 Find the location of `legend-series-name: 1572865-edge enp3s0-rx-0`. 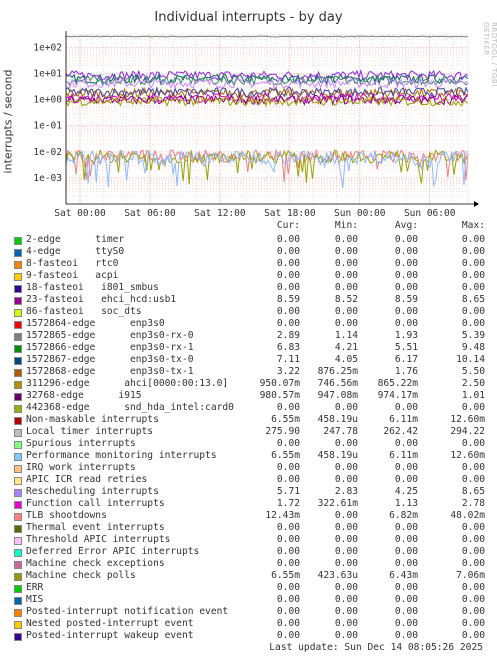

legend-series-name: 1572865-edge enp3s0-rx-0 is located at coordinates (110, 335).